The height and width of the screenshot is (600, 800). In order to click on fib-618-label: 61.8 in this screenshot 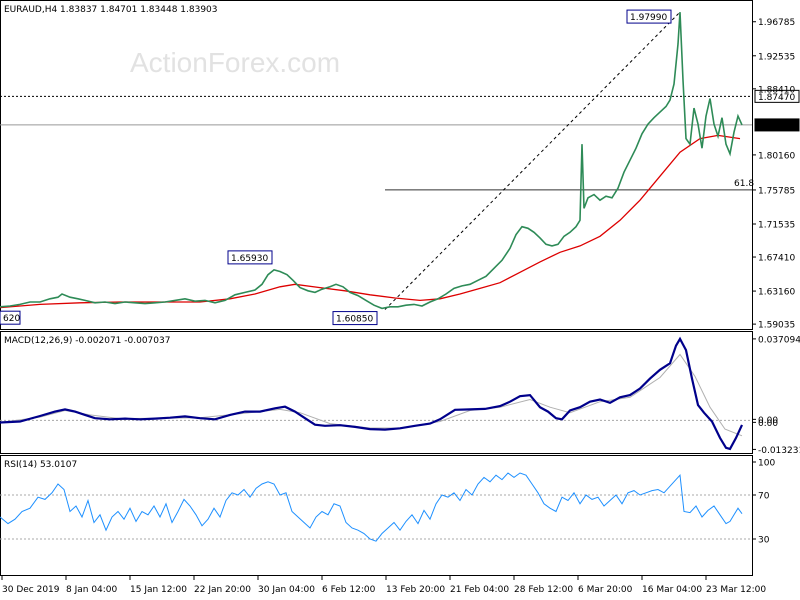, I will do `click(744, 184)`.